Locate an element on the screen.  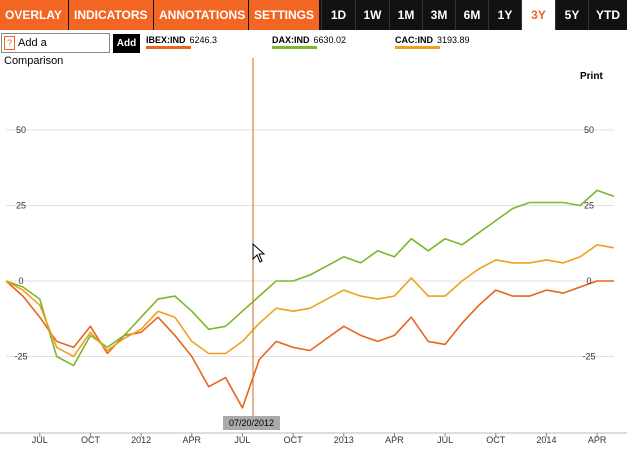
add-comparison-button: Add is located at coordinates (126, 43).